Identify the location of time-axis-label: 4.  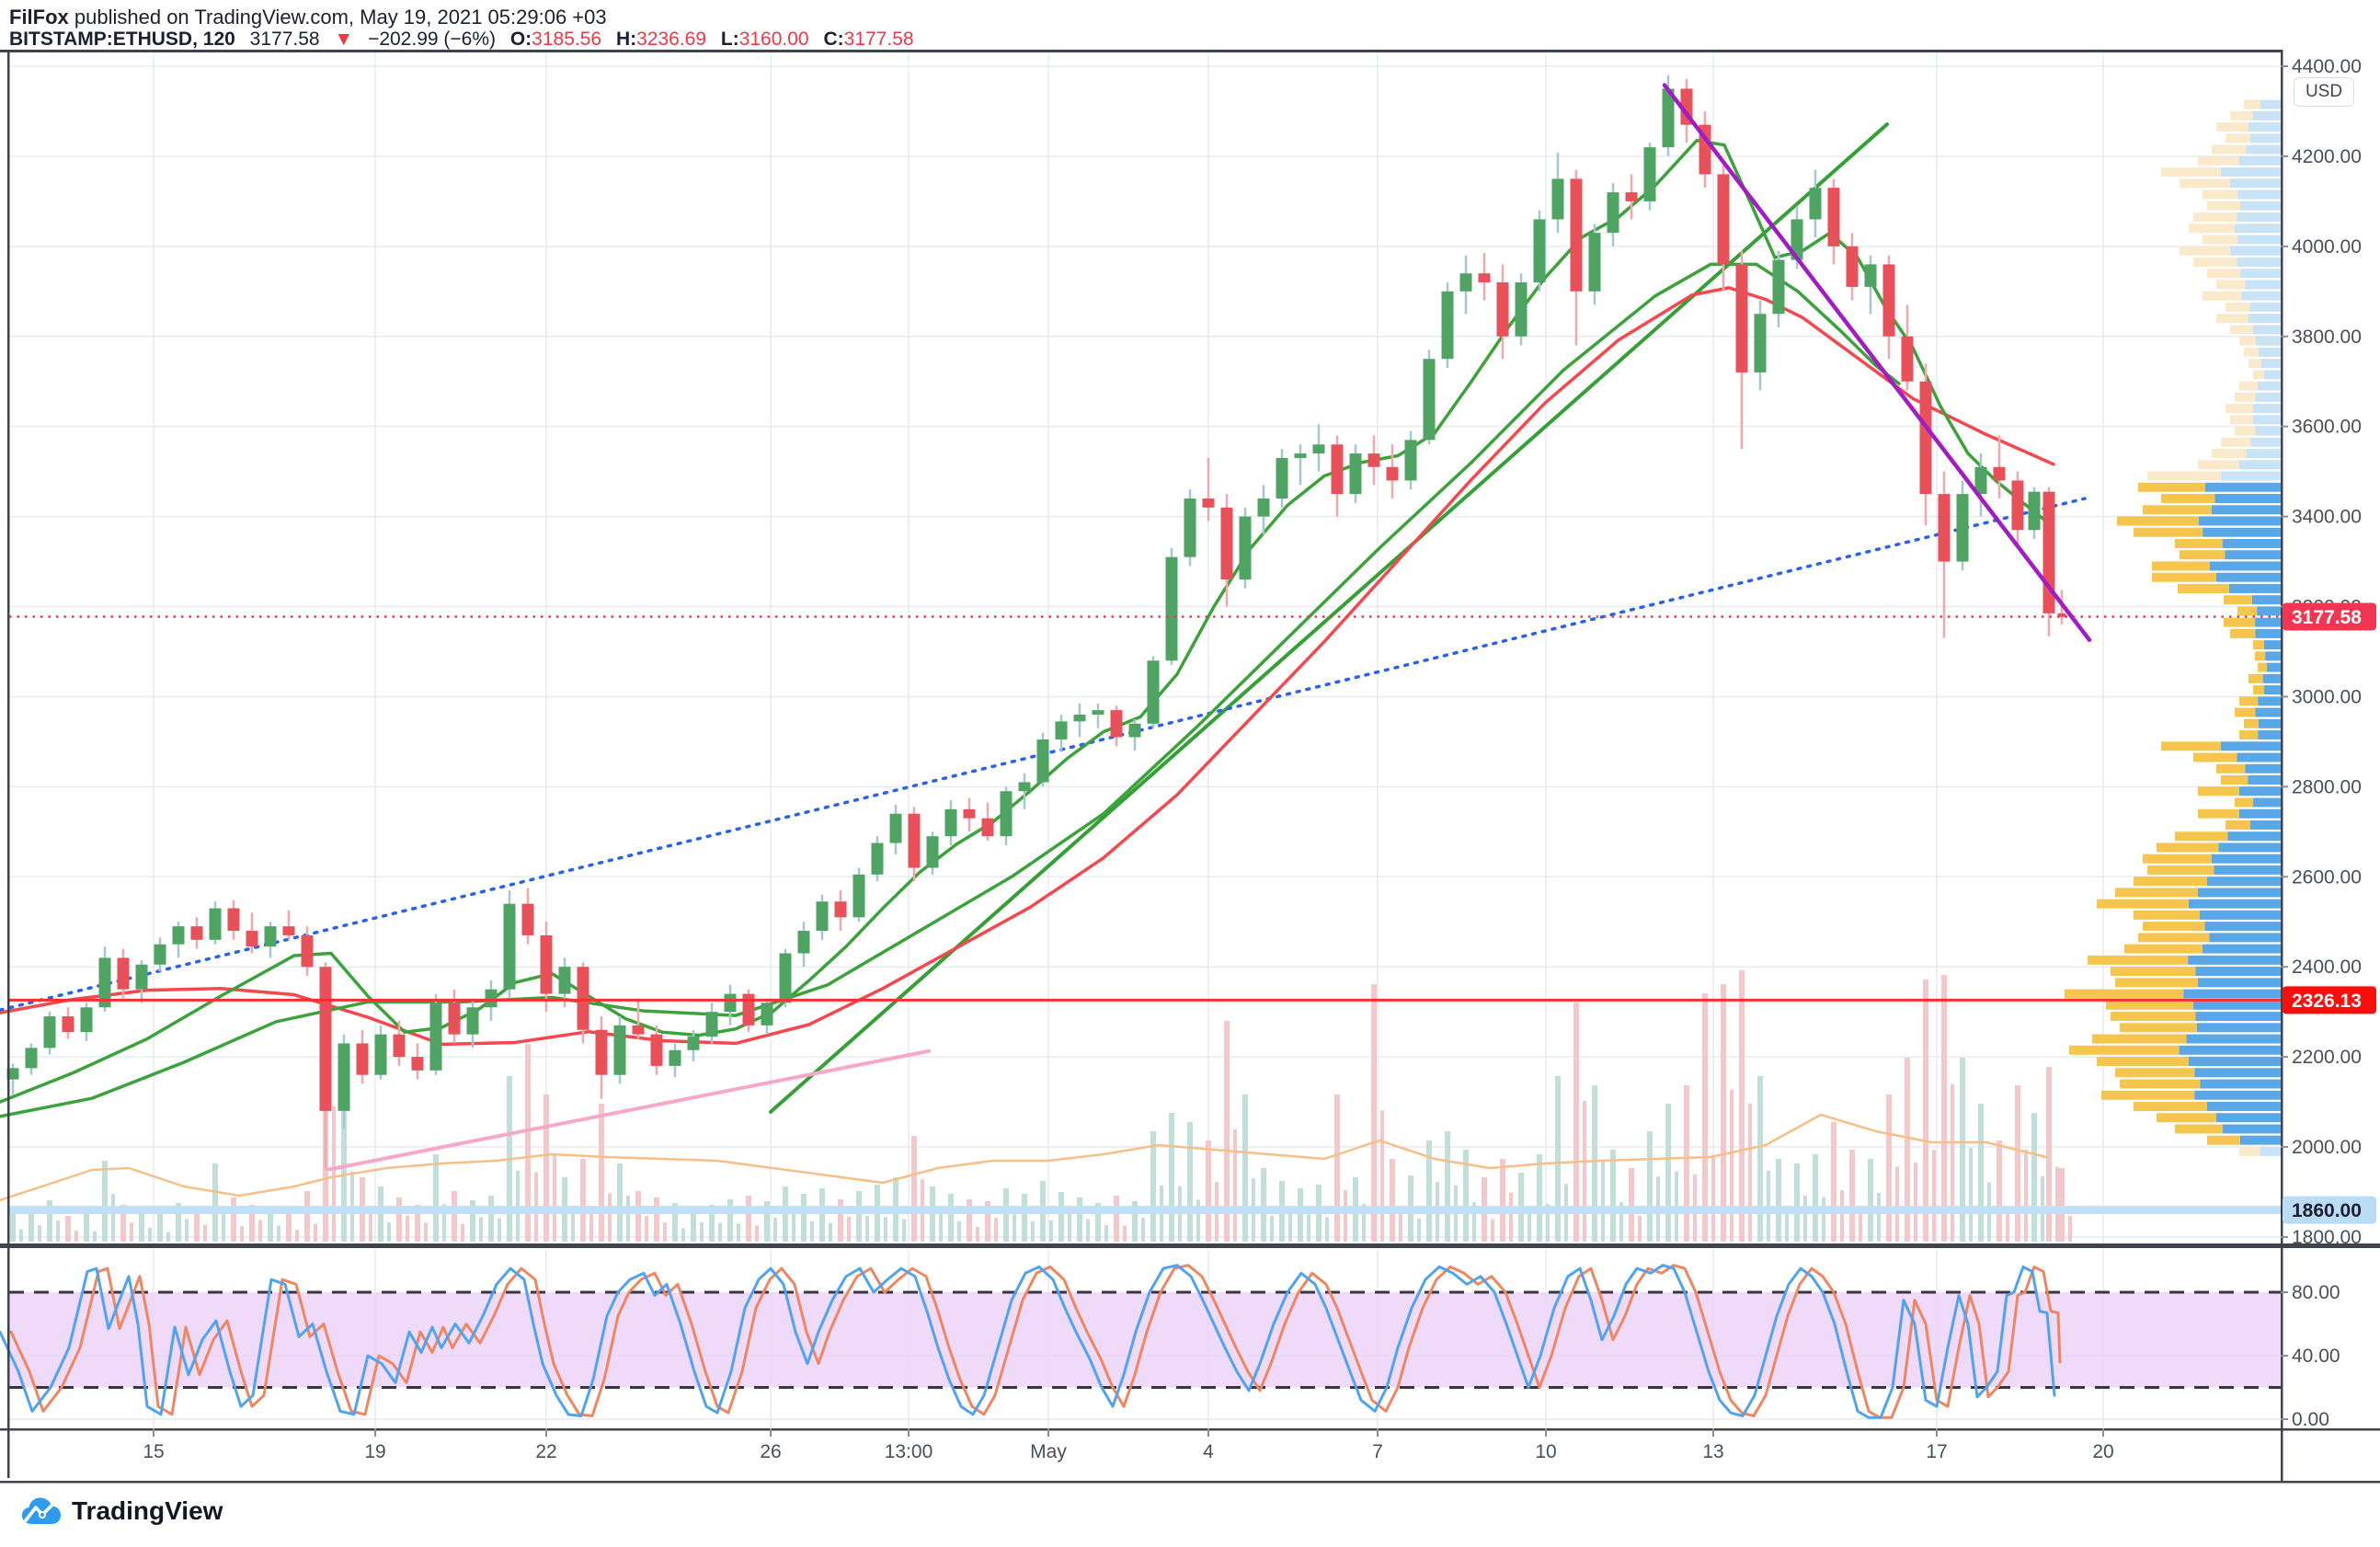
(1208, 1451).